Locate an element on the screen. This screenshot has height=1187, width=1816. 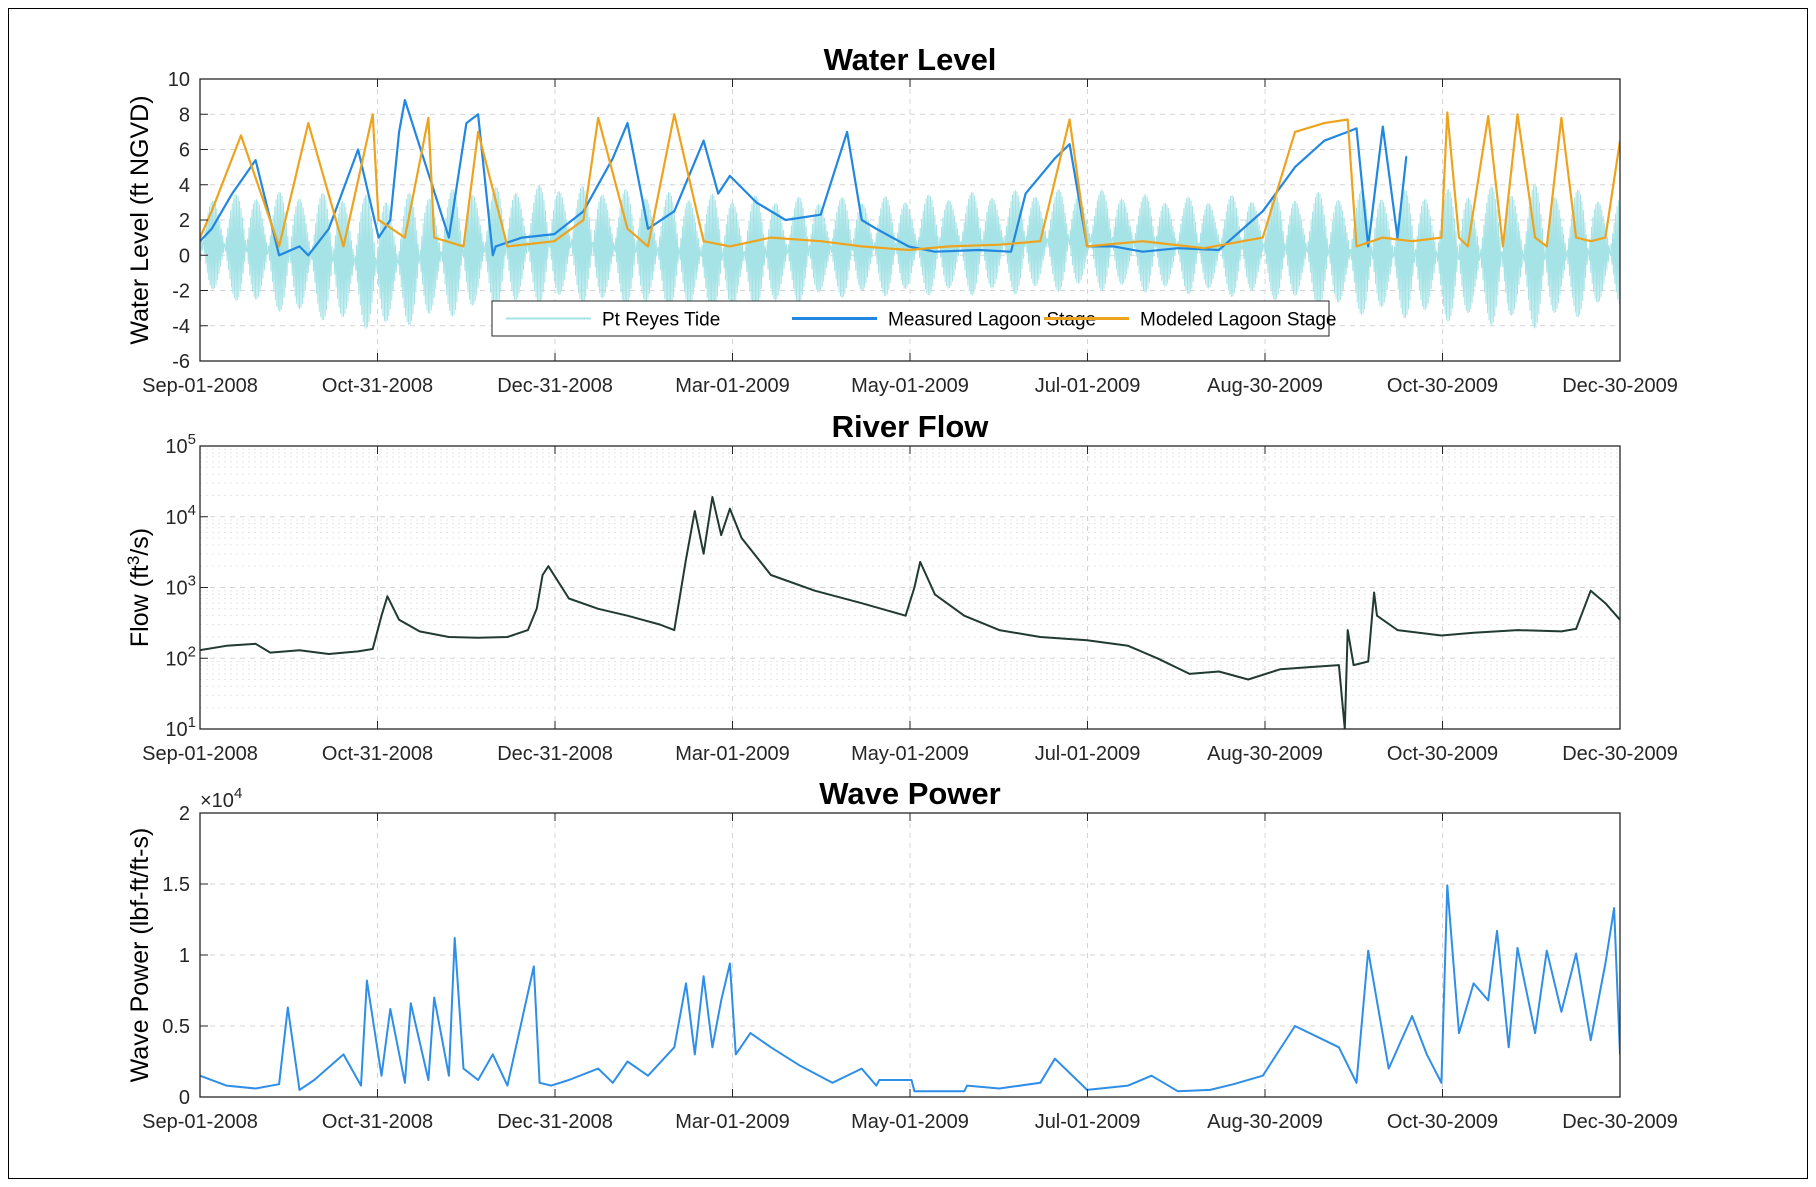
legend-box is located at coordinates (910, 318).